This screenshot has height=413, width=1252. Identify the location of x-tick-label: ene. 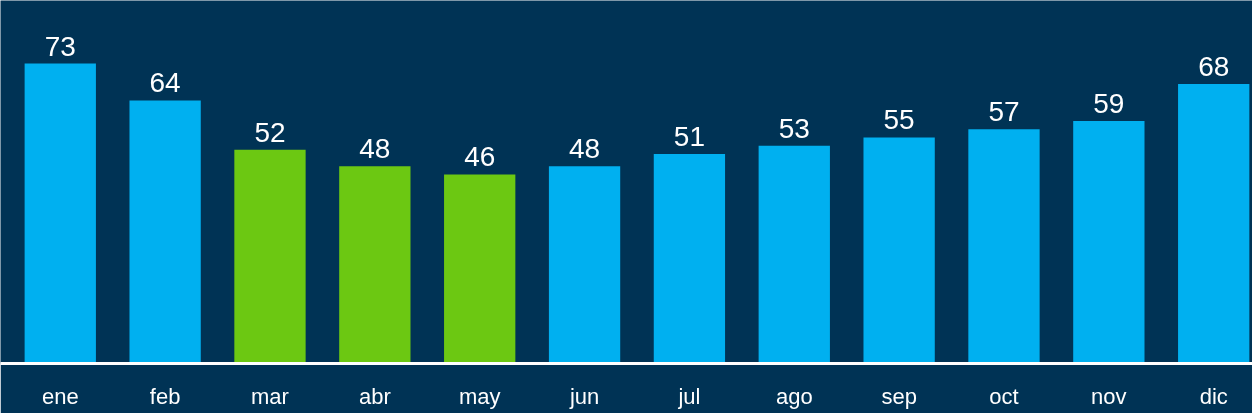
(60, 396).